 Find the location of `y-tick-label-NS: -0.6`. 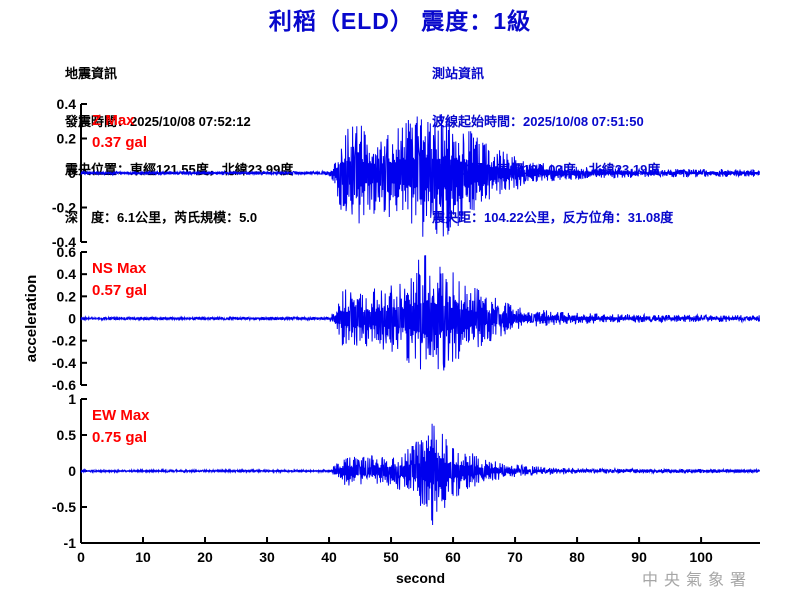

y-tick-label-NS: -0.6 is located at coordinates (64, 385).